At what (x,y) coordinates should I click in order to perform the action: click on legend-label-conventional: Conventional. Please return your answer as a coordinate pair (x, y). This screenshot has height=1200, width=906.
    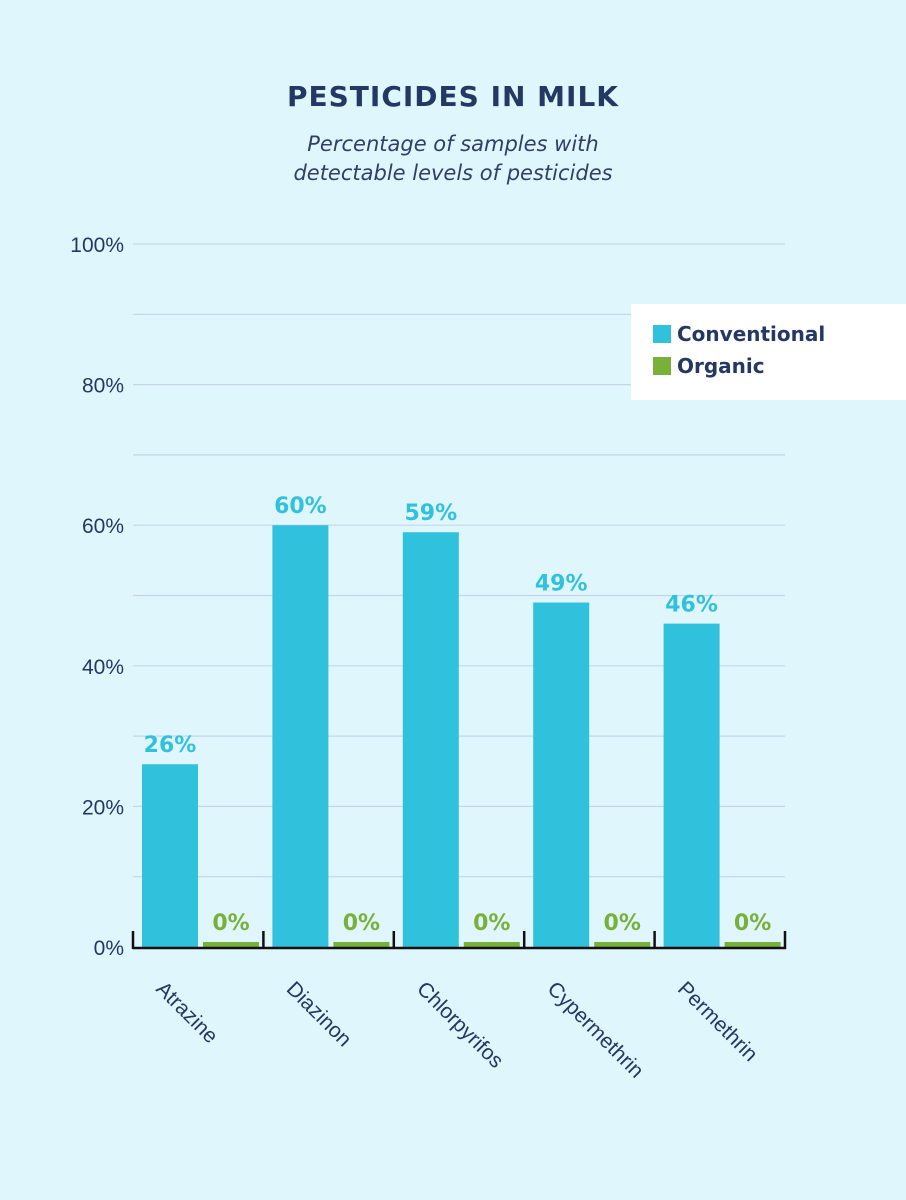
    Looking at the image, I should click on (751, 334).